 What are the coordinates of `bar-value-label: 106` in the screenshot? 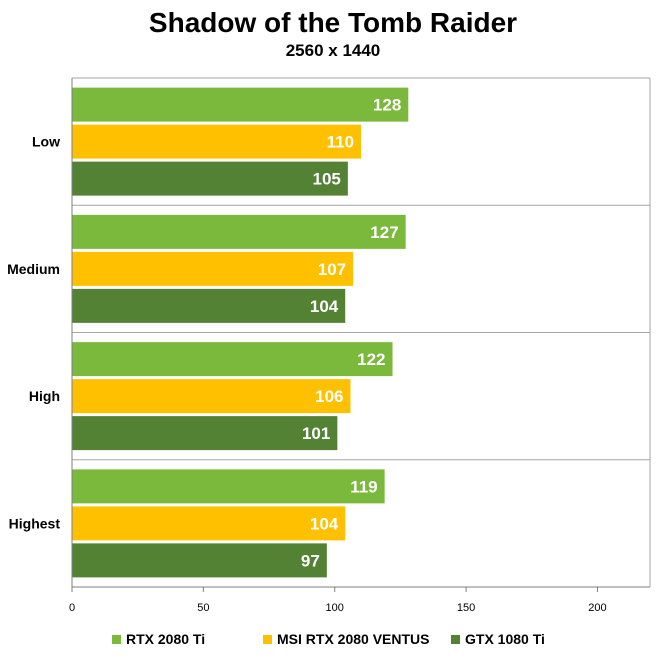 It's located at (329, 396).